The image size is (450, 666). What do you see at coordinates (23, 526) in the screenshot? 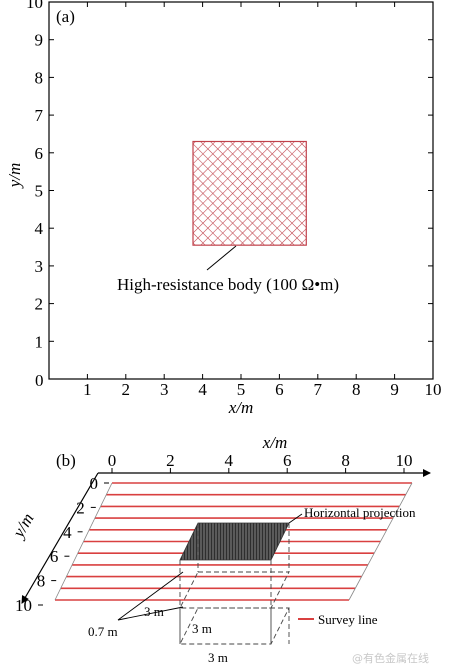
I see `panel-b-ylabel: y/m` at bounding box center [23, 526].